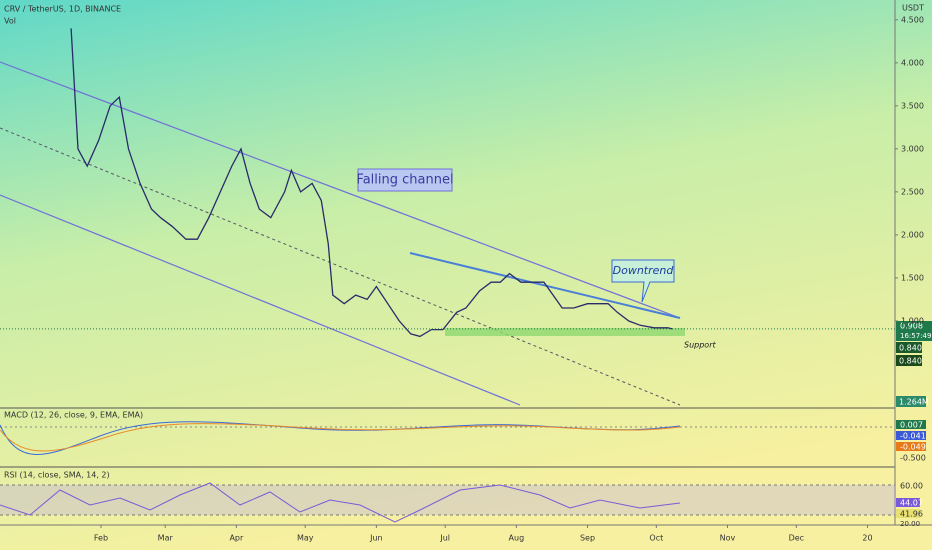 Image resolution: width=932 pixels, height=550 pixels. I want to click on rsi-band, so click(447, 500).